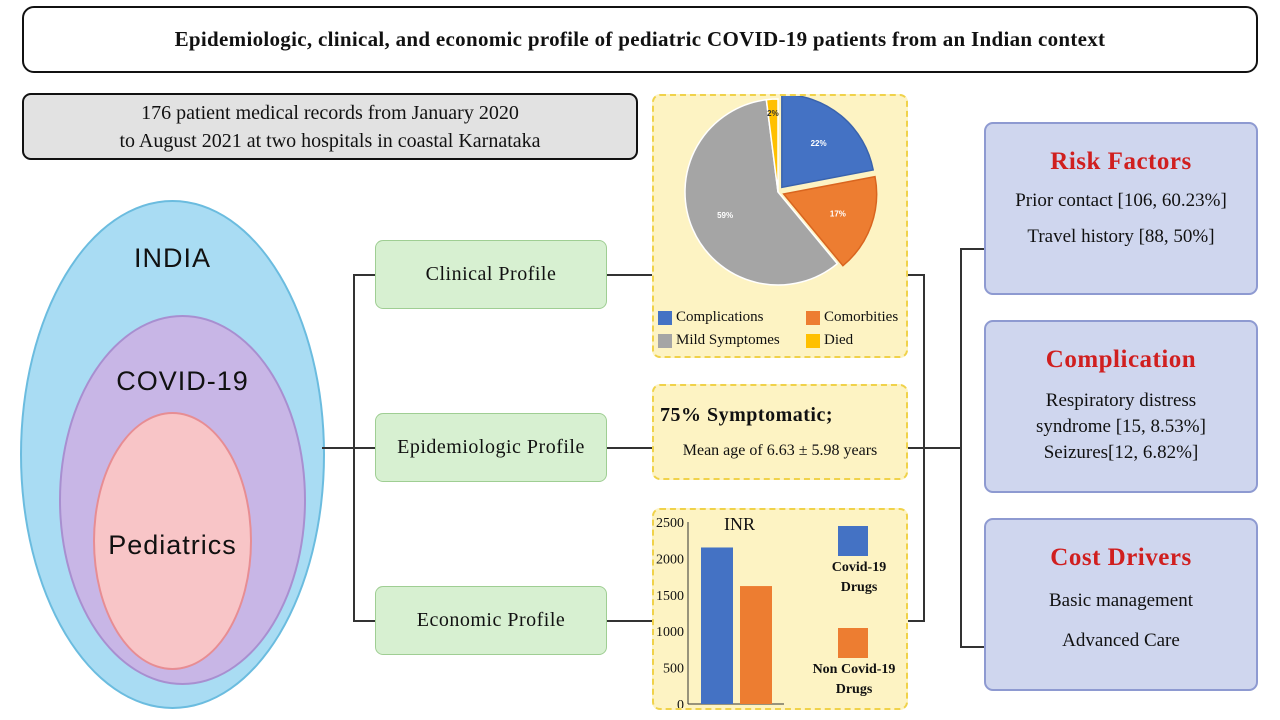 Image resolution: width=1280 pixels, height=720 pixels. Describe the element at coordinates (364, 448) in the screenshot. I see `connector-epi-left` at that location.